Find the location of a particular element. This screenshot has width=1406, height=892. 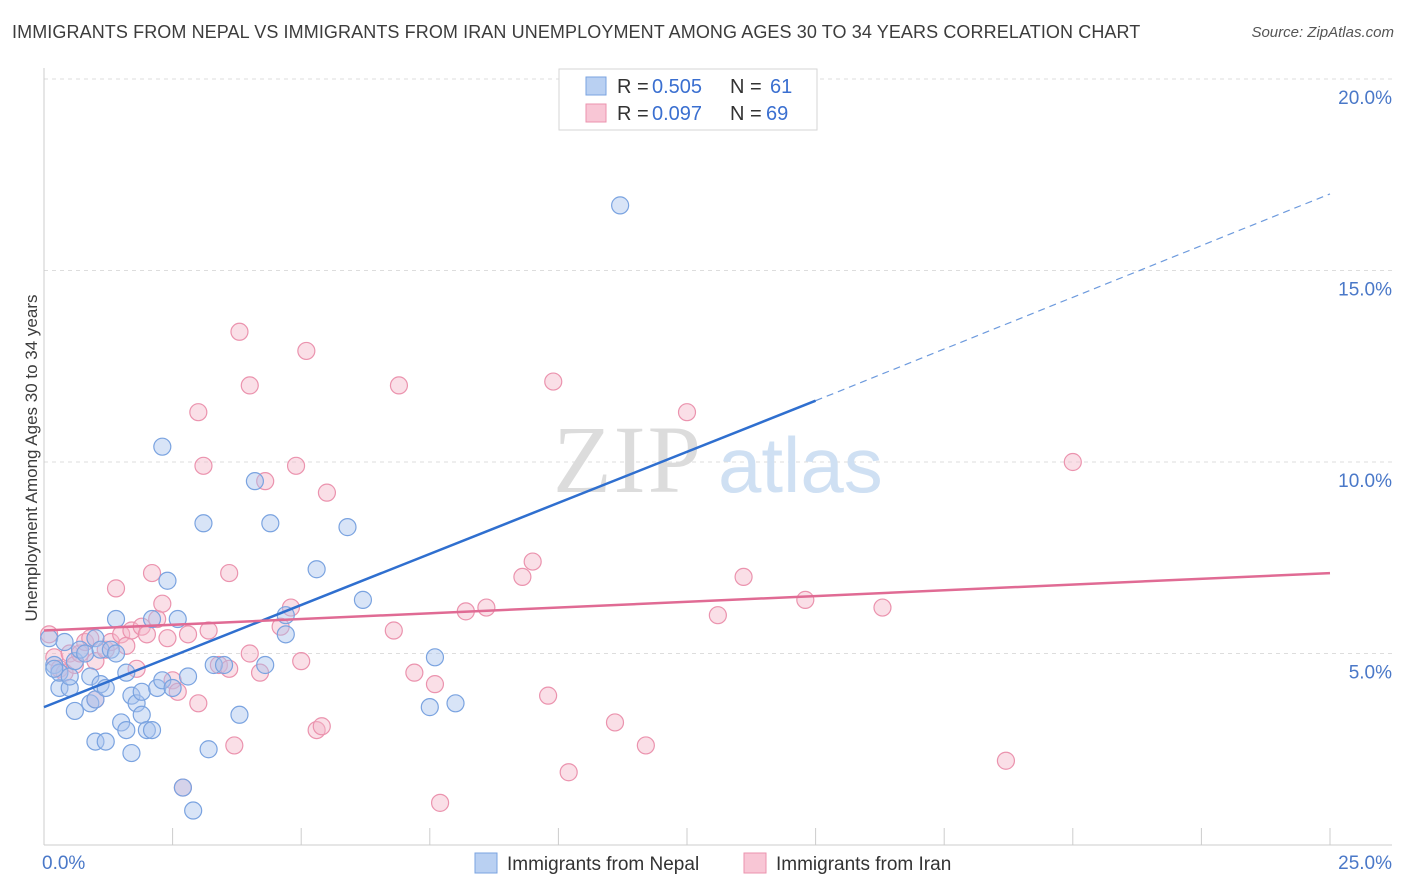

x-tick-labels: 0.0% 25.0% is located at coordinates (717, 863).